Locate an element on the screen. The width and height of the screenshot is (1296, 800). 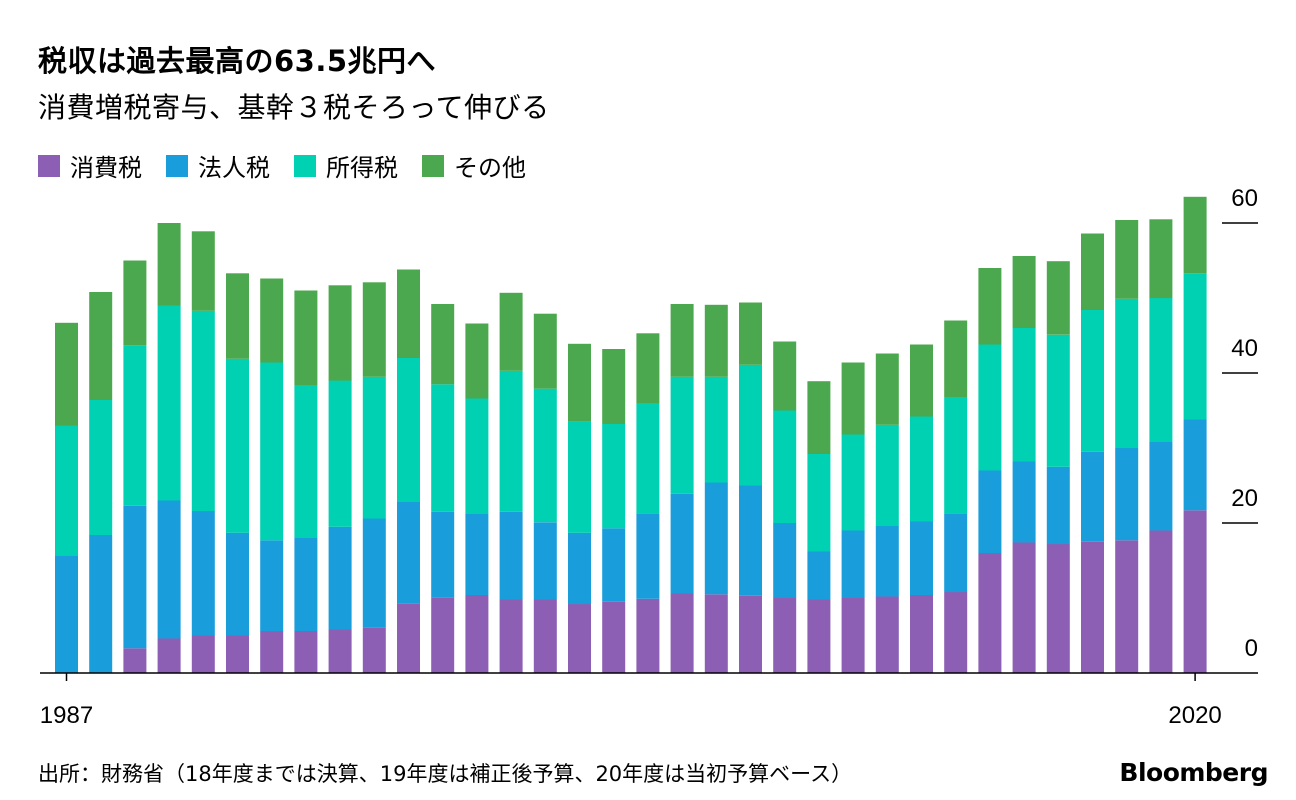
bar-consumption-2010 is located at coordinates (853, 635).